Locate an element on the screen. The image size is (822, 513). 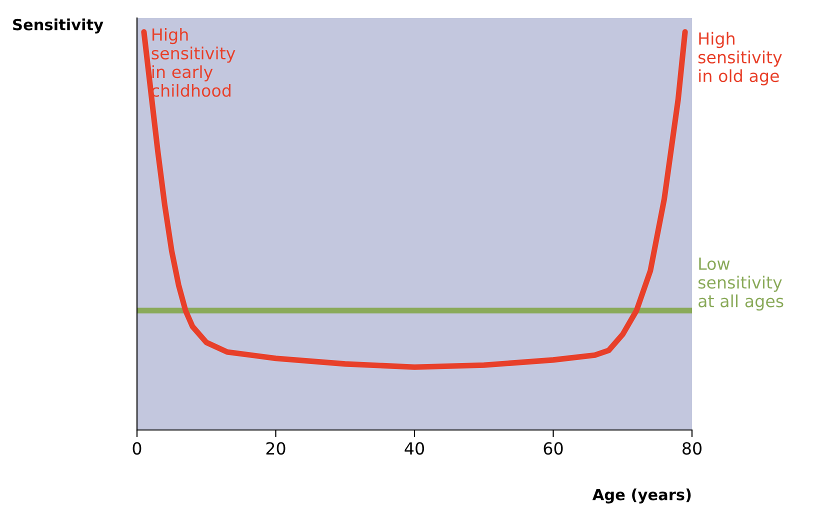
annotation: High sensitivity in early childhood is located at coordinates (194, 62).